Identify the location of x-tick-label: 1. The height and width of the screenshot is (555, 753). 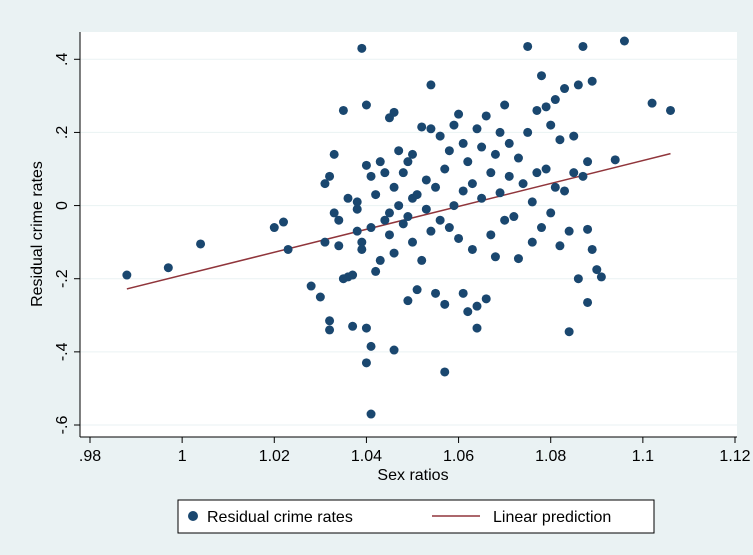
(182, 456).